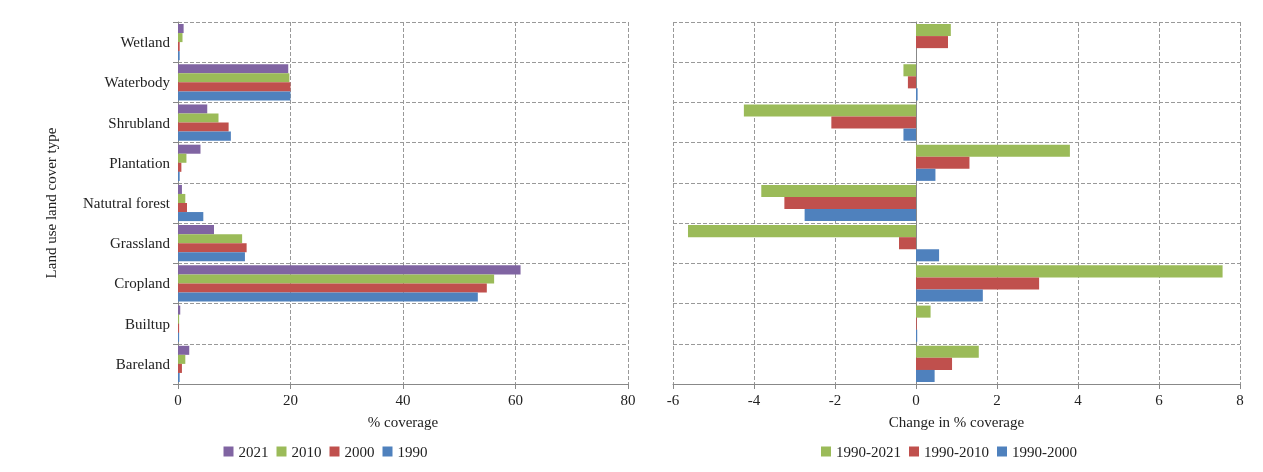  What do you see at coordinates (1044, 451) in the screenshot?
I see `legend-label: 1990-2000` at bounding box center [1044, 451].